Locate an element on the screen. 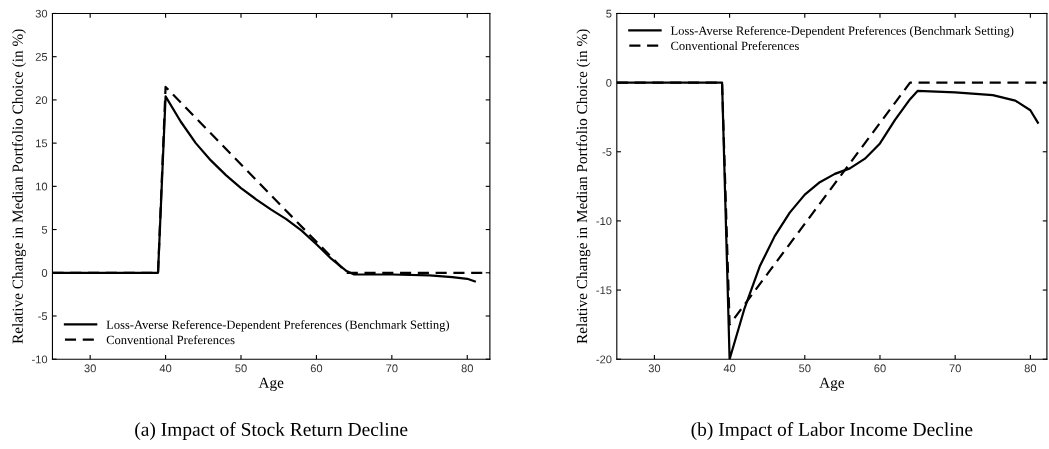 Image resolution: width=1049 pixels, height=449 pixels. text: (a) Impact of Stock Return Decline is located at coordinates (271, 431).